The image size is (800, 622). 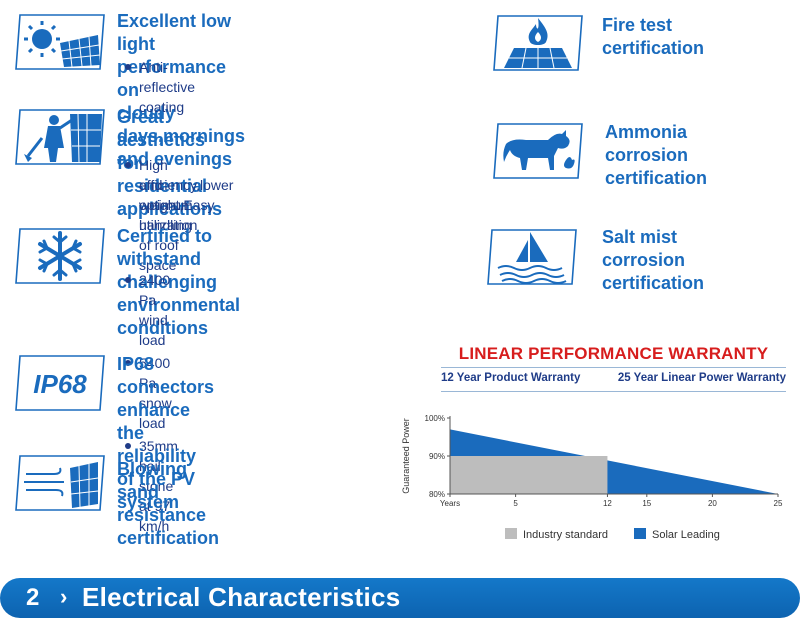 I want to click on feature-bullets: Anti-reflective coating, so click(x=156, y=88).